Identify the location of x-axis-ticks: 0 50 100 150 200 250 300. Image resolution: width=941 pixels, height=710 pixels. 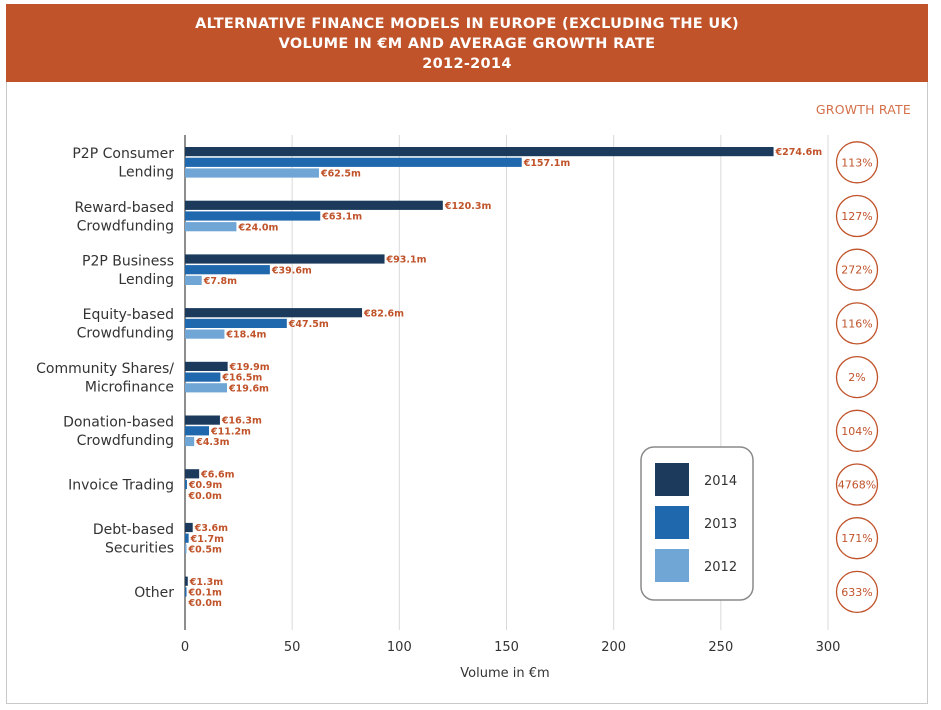
(511, 647).